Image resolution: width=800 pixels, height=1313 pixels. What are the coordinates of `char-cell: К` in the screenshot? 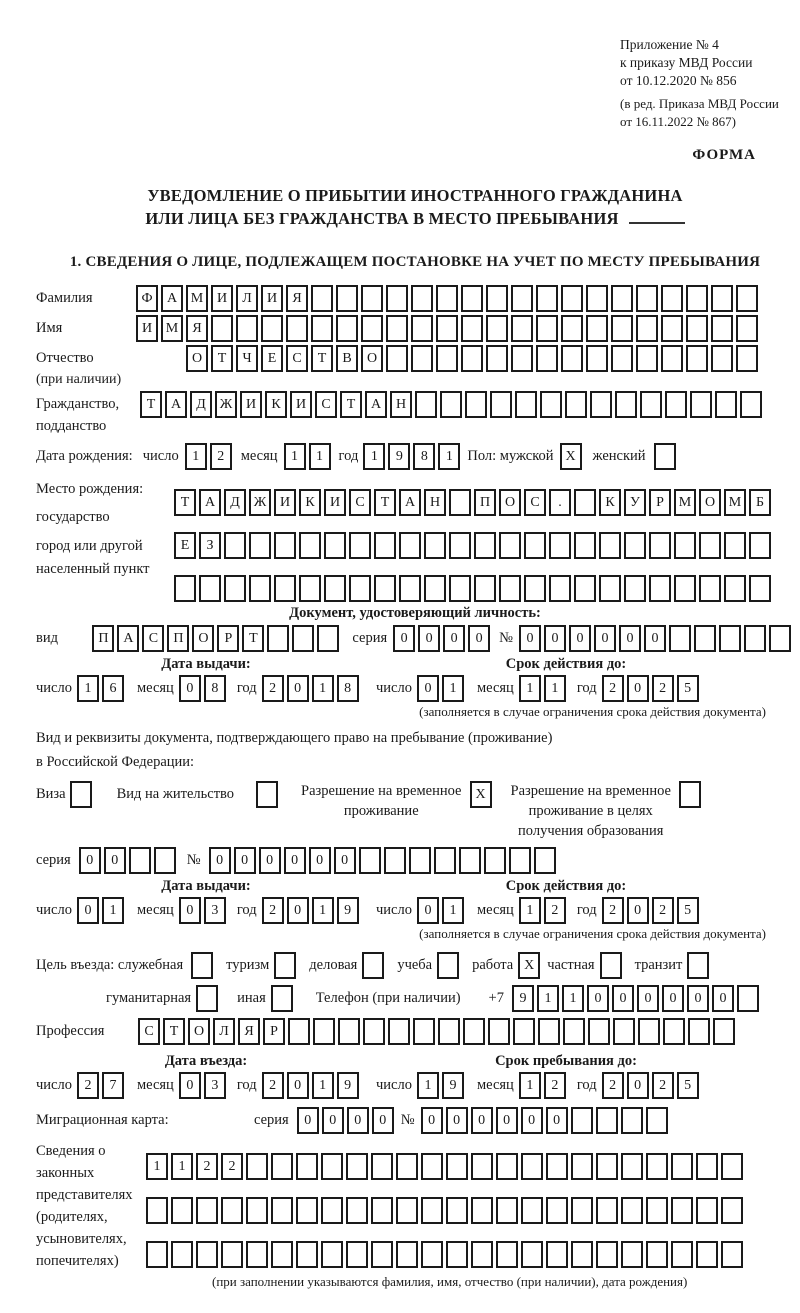 It's located at (276, 404).